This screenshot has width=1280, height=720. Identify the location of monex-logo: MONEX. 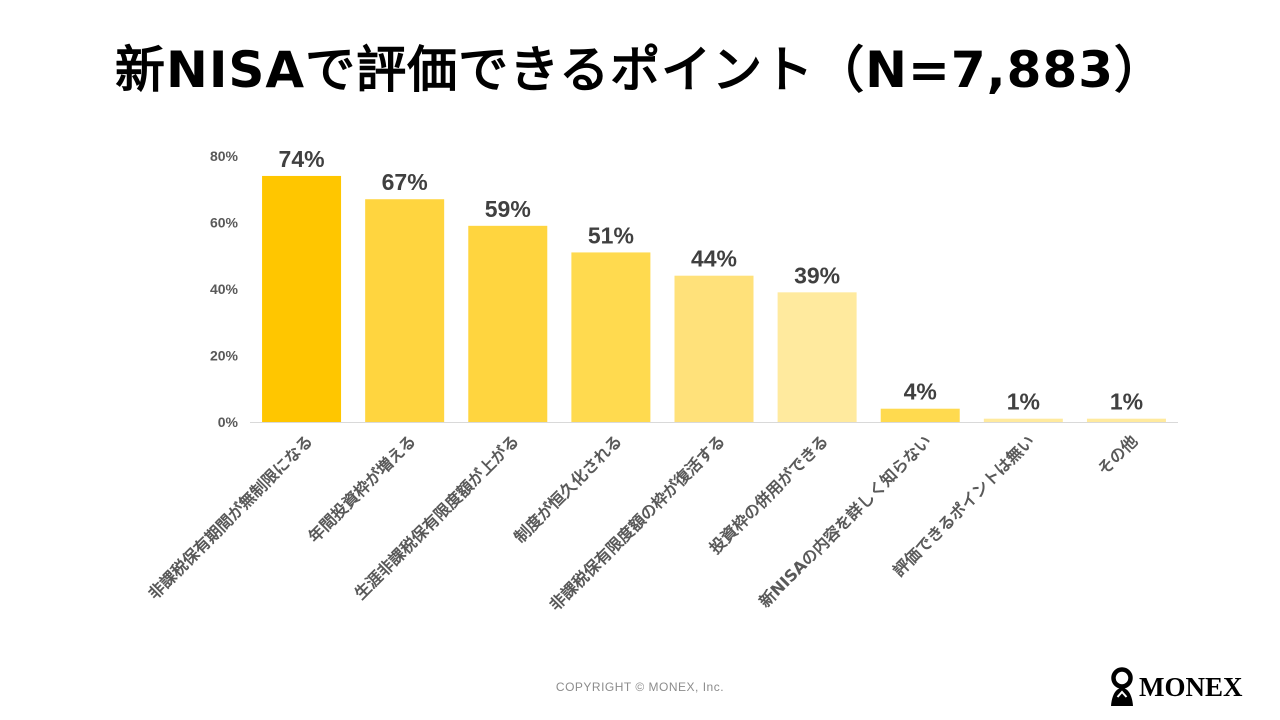
(1175, 687).